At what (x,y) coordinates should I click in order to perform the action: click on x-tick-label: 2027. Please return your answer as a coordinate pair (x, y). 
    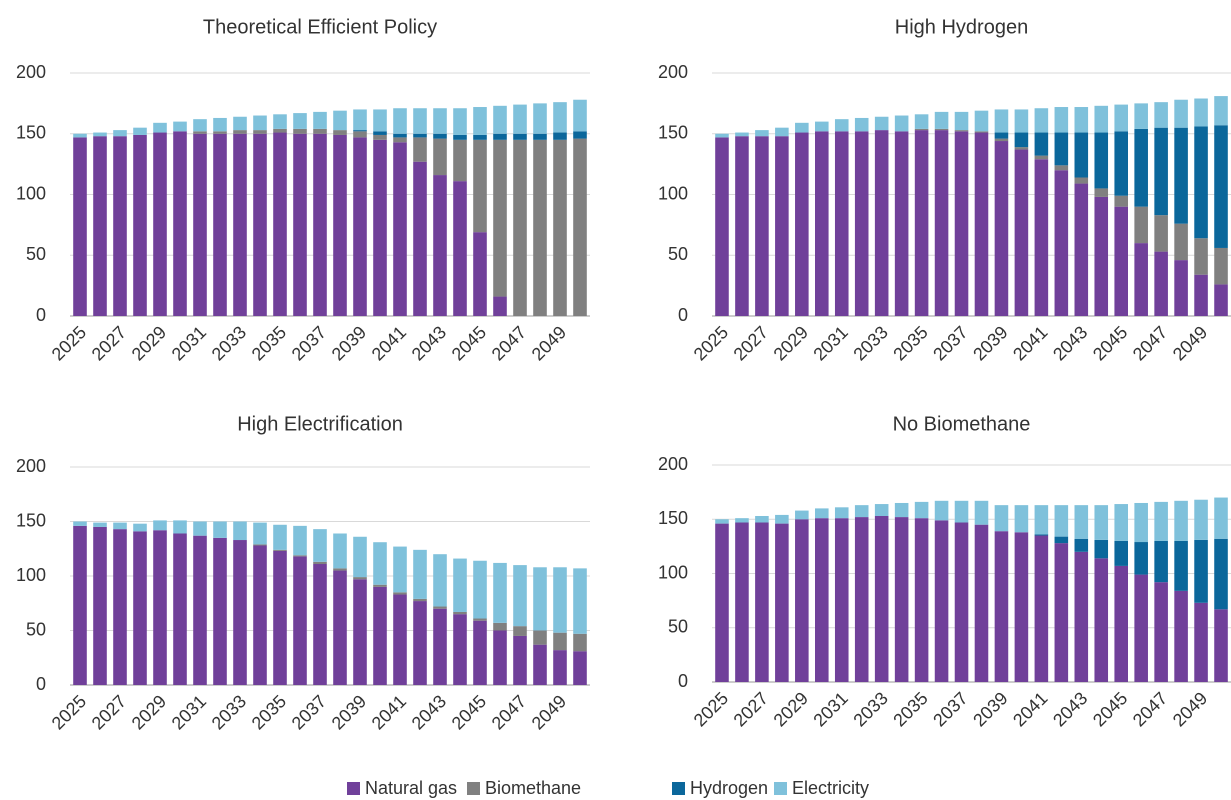
    Looking at the image, I should click on (109, 712).